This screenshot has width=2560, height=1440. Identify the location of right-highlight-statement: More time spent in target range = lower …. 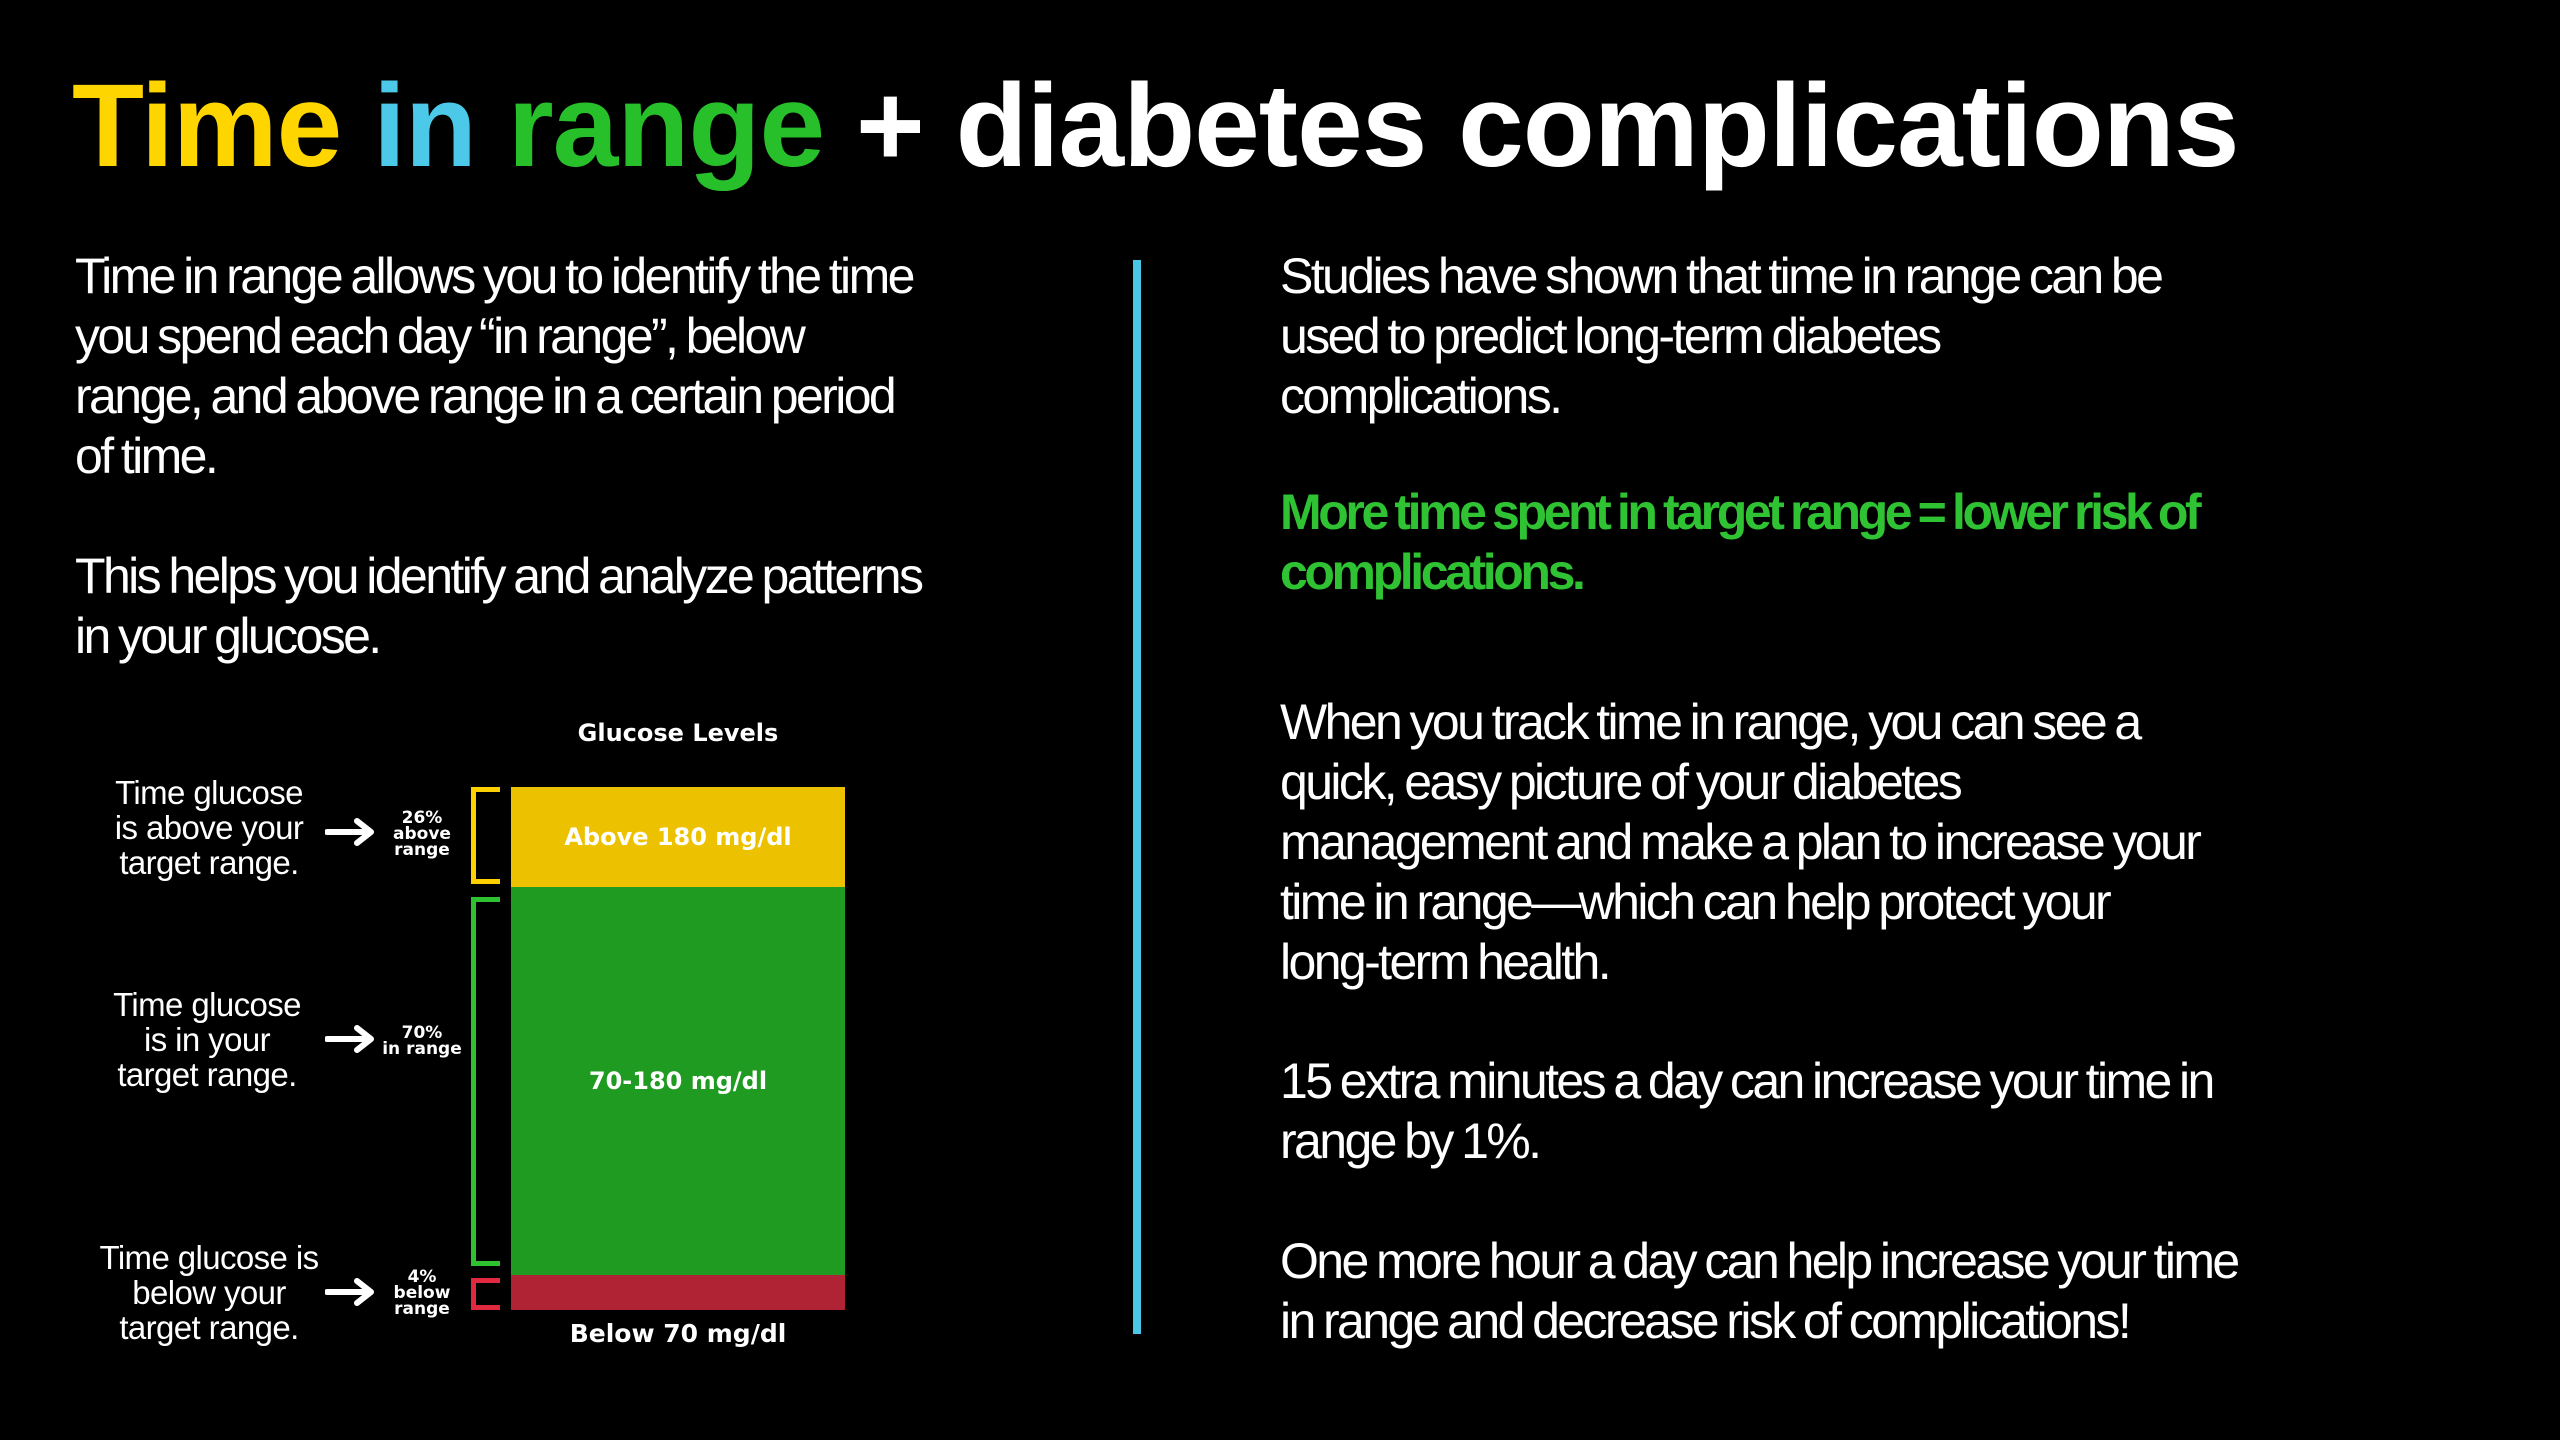
(1741, 542).